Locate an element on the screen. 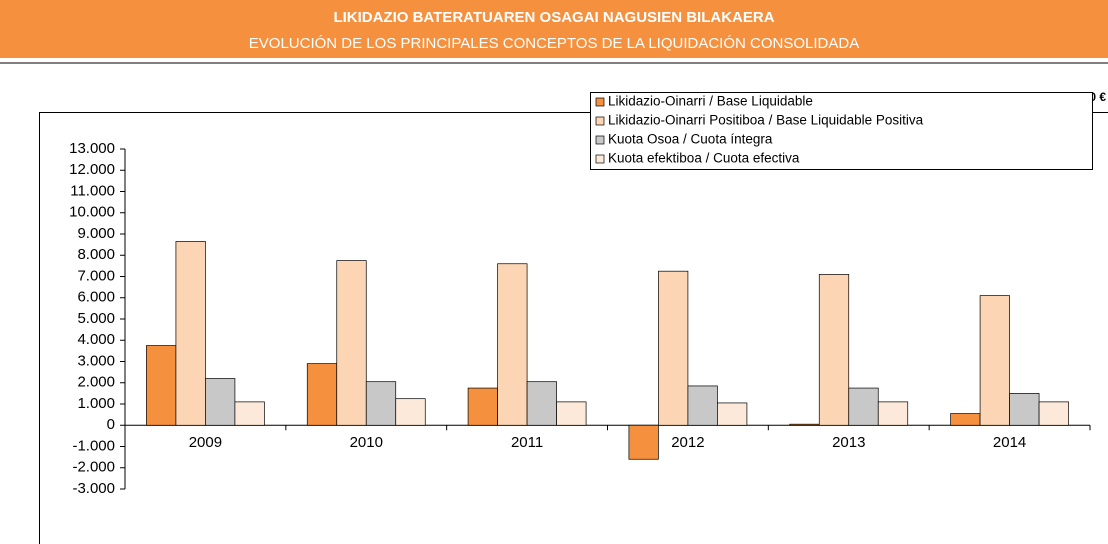  legend-label: Kuota efektiboa / Cuota efectiva is located at coordinates (704, 158).